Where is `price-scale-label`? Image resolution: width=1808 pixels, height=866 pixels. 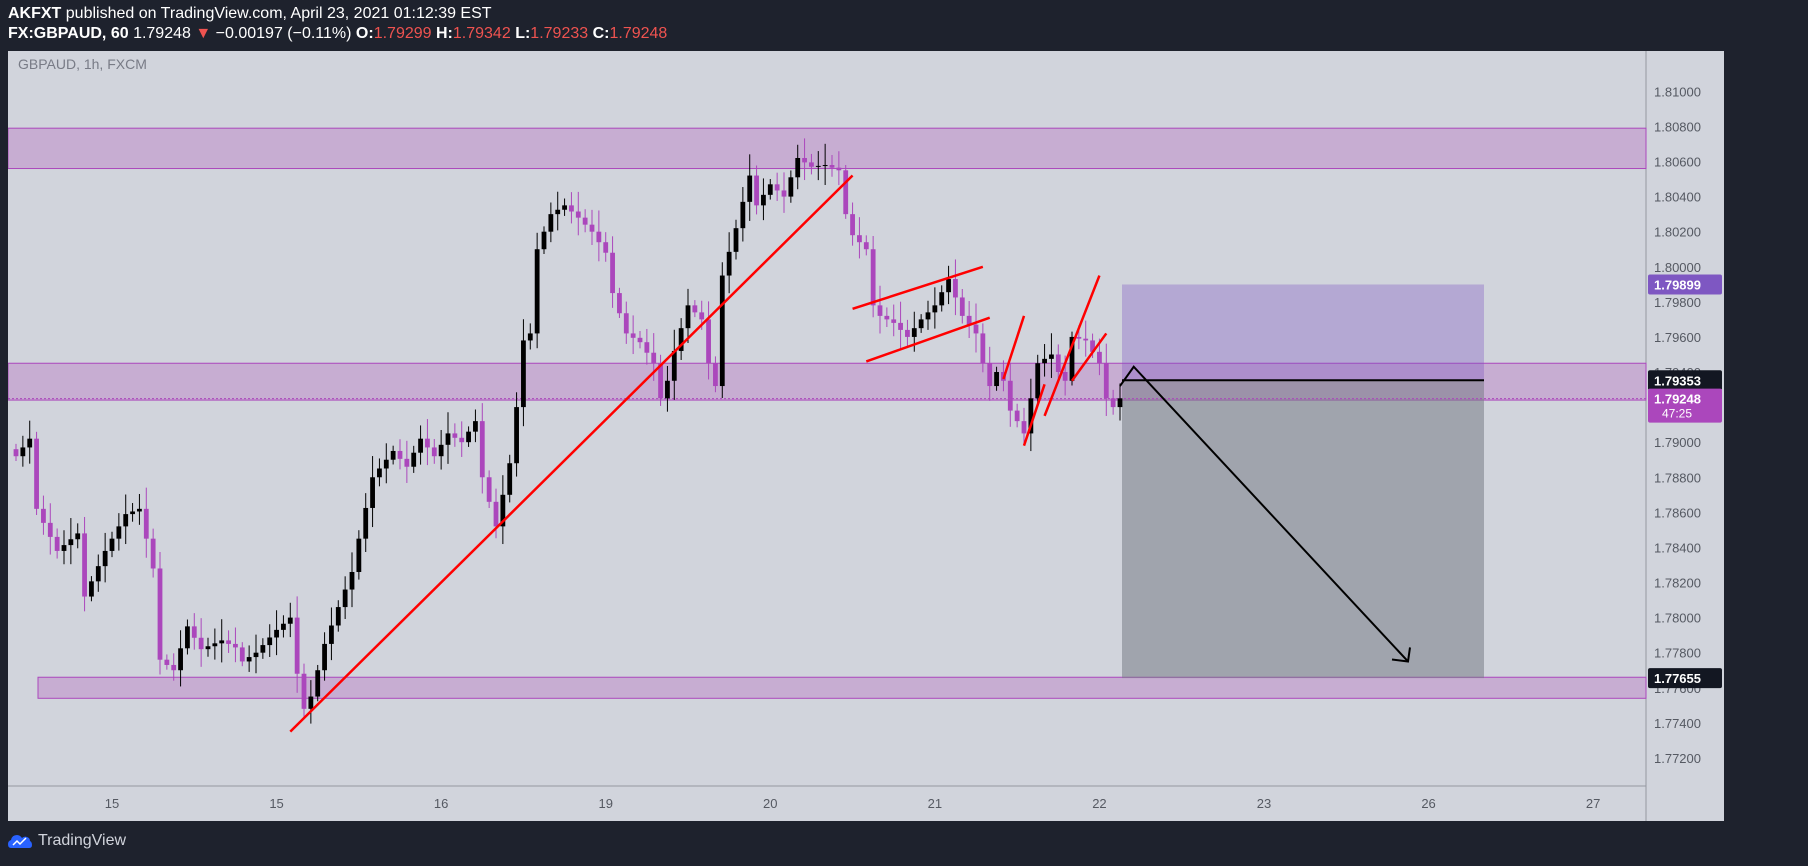
price-scale-label is located at coordinates (1685, 380).